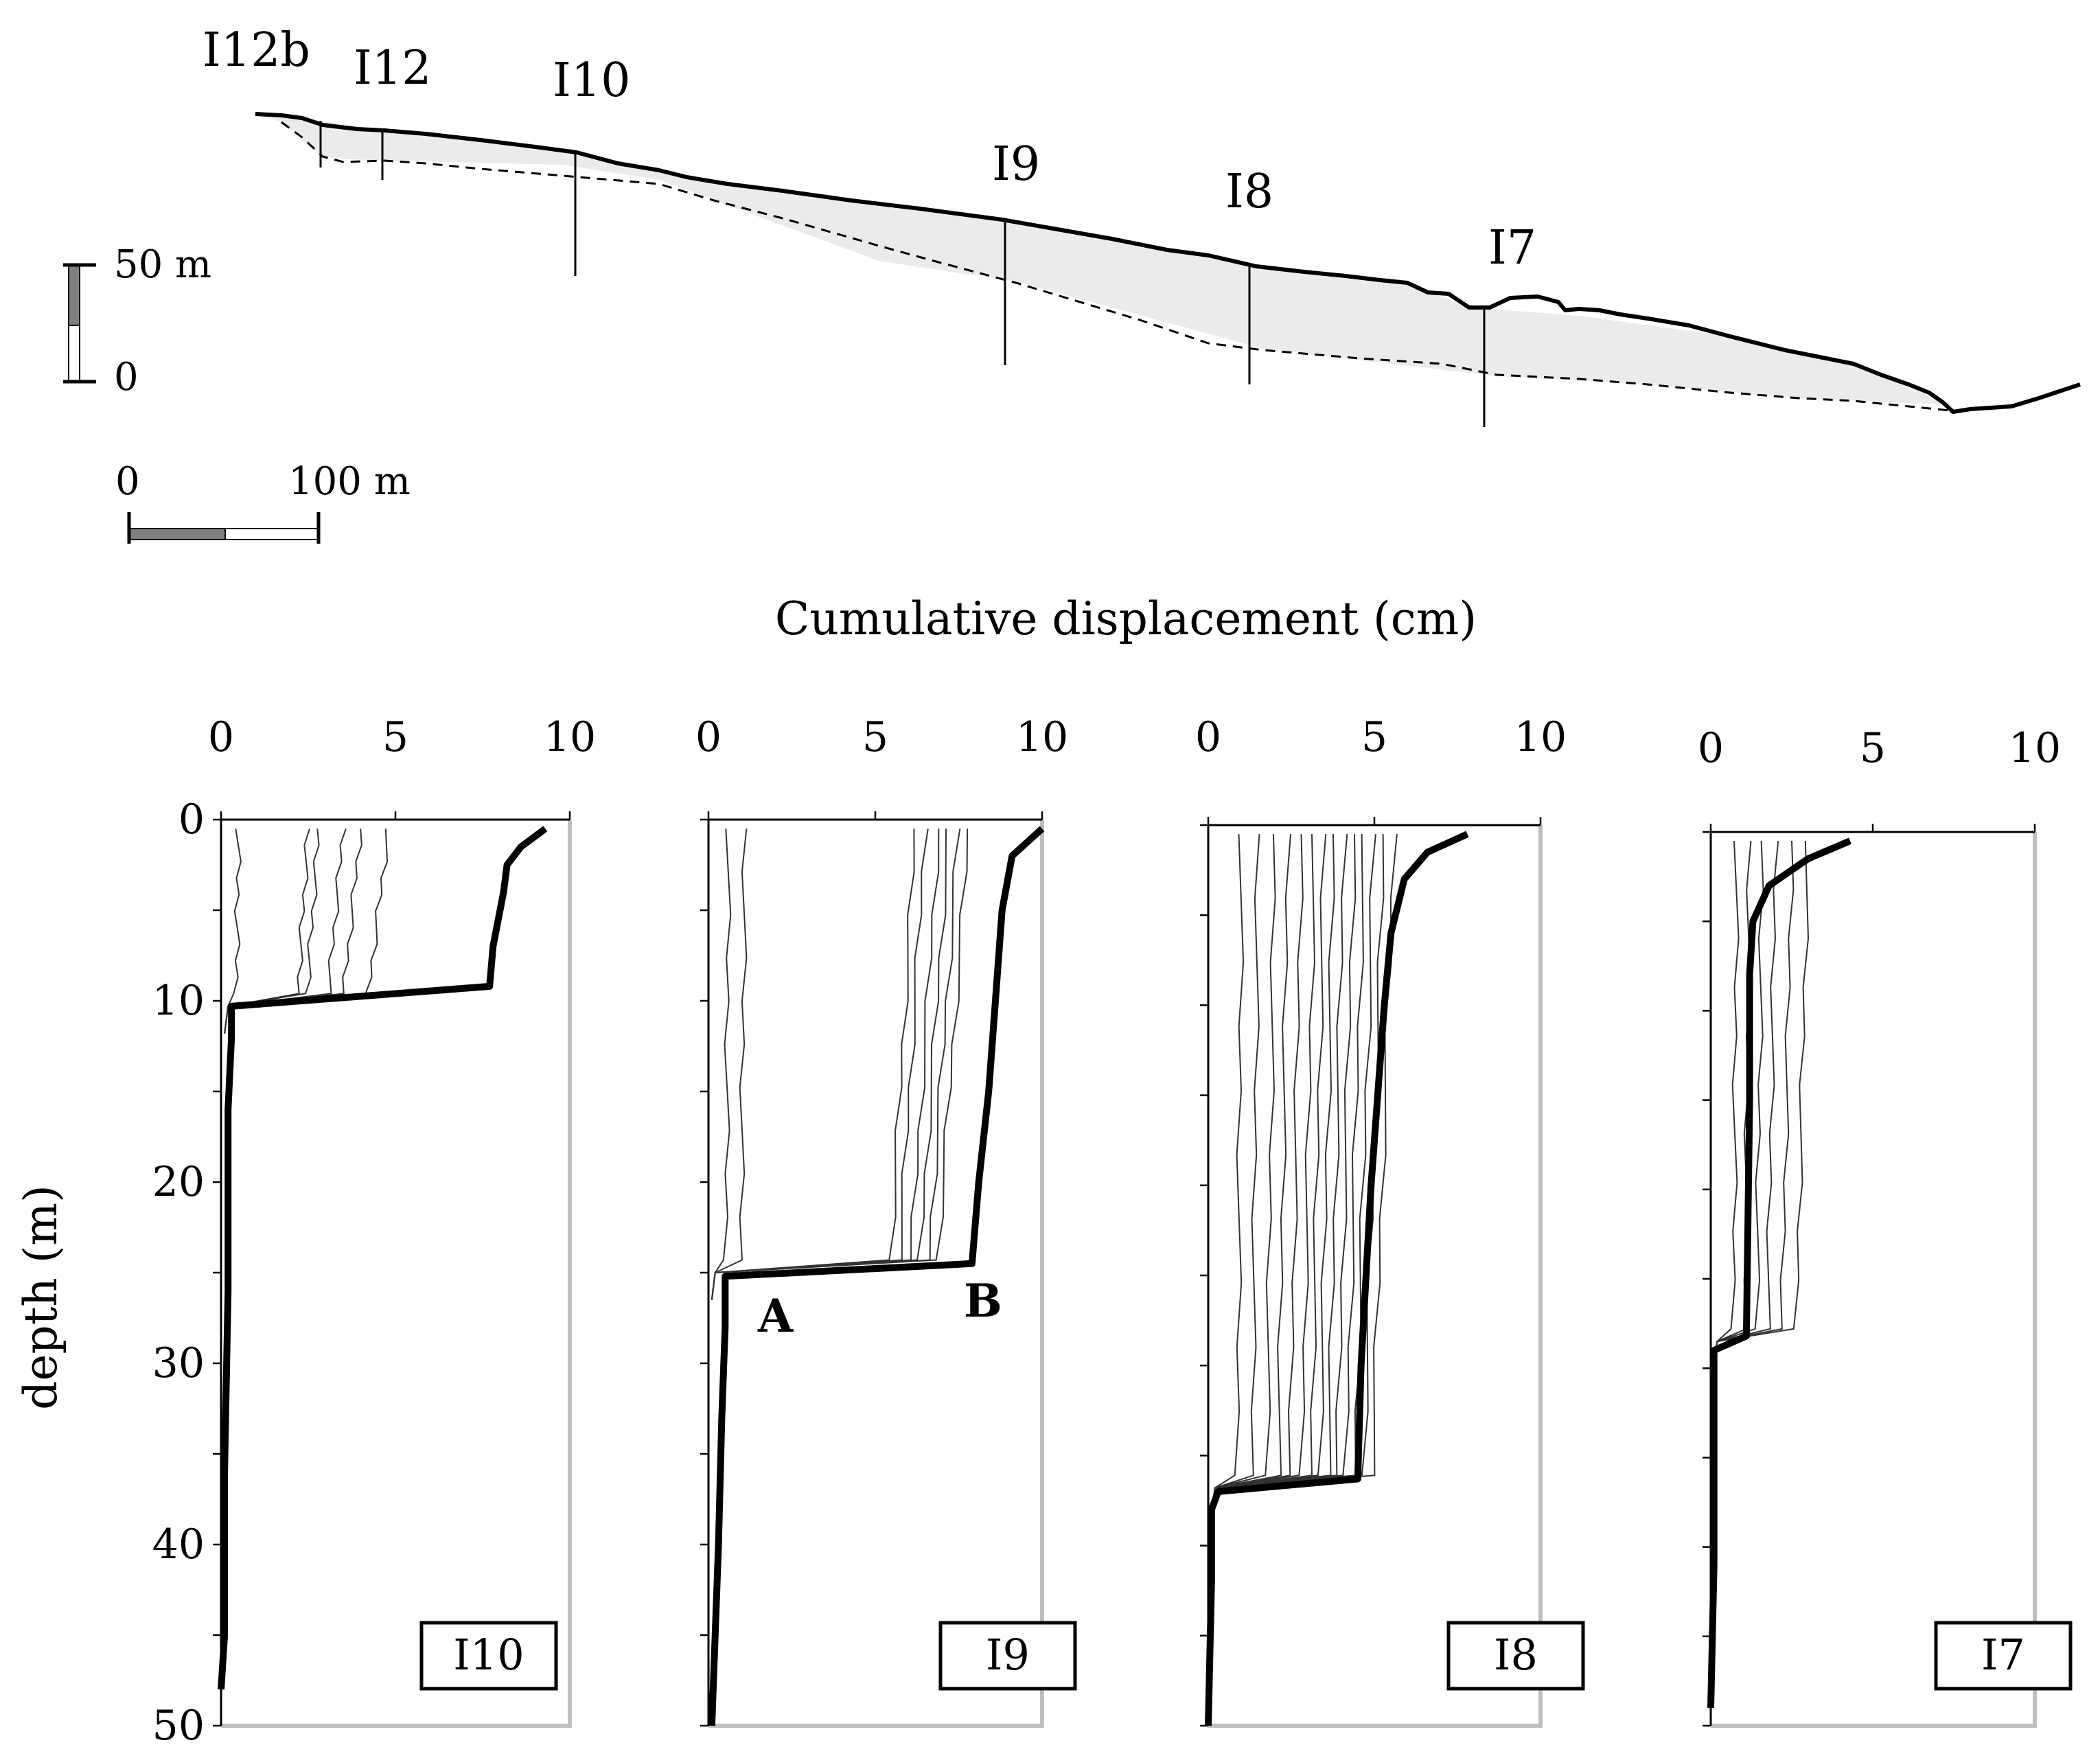  I want to click on y-tick-label: 20, so click(179, 1182).